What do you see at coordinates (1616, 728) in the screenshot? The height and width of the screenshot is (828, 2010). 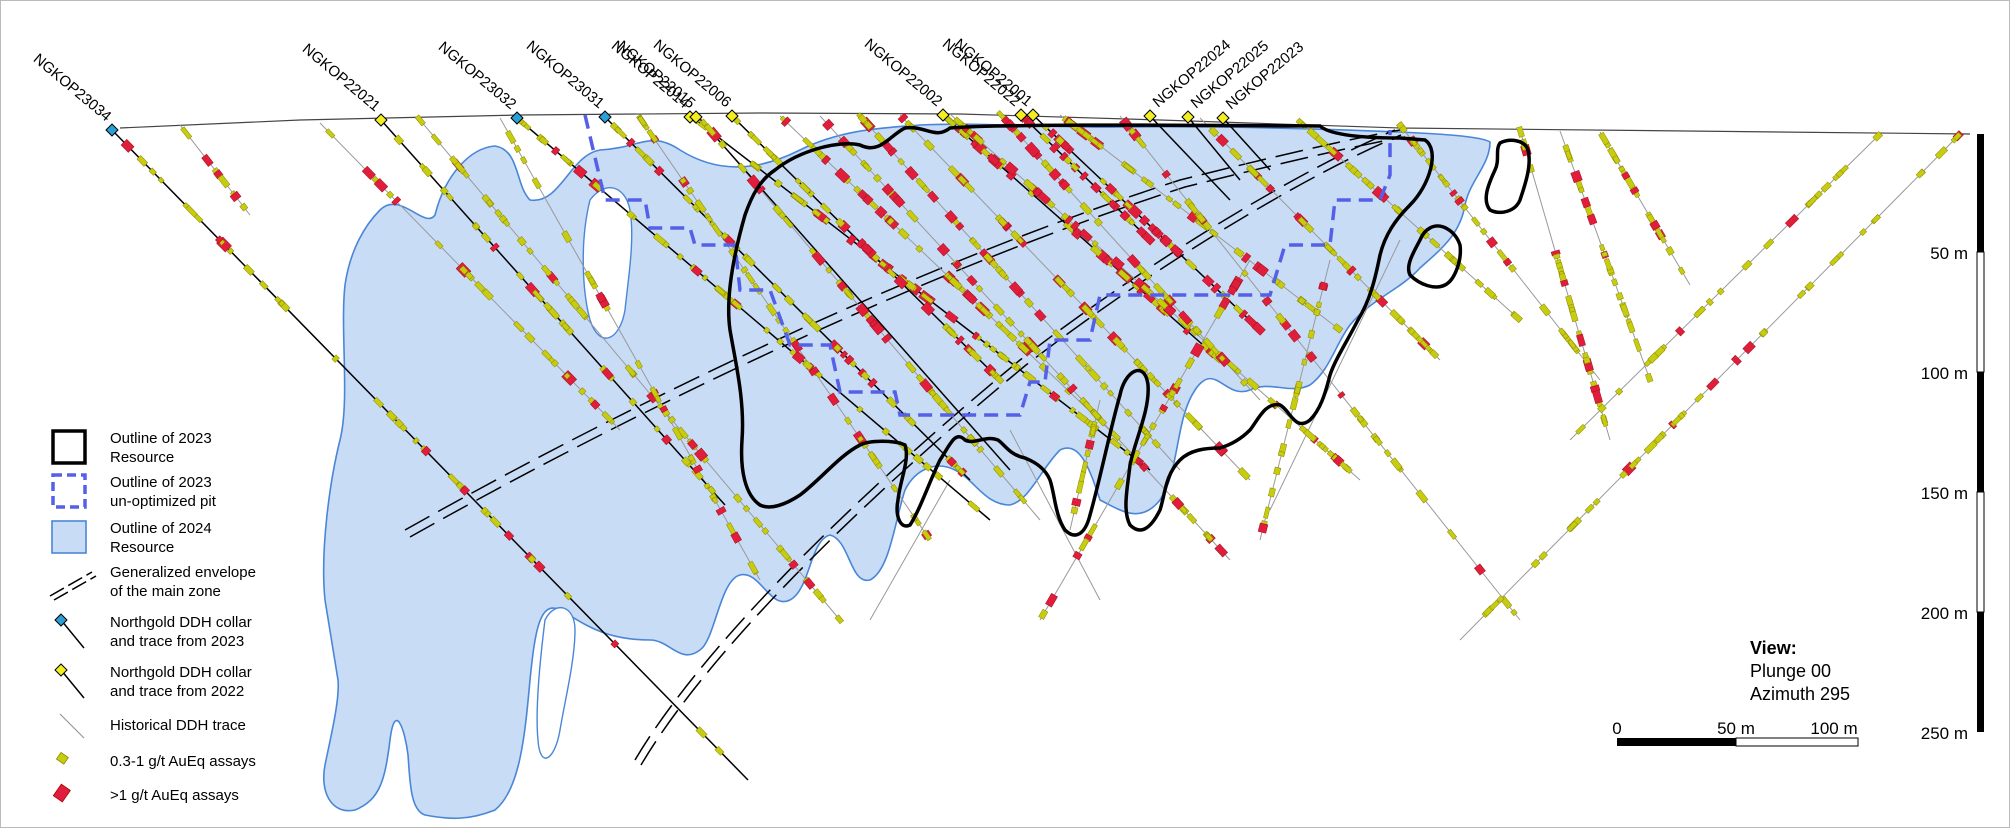 I see `scale-label-0: 0` at bounding box center [1616, 728].